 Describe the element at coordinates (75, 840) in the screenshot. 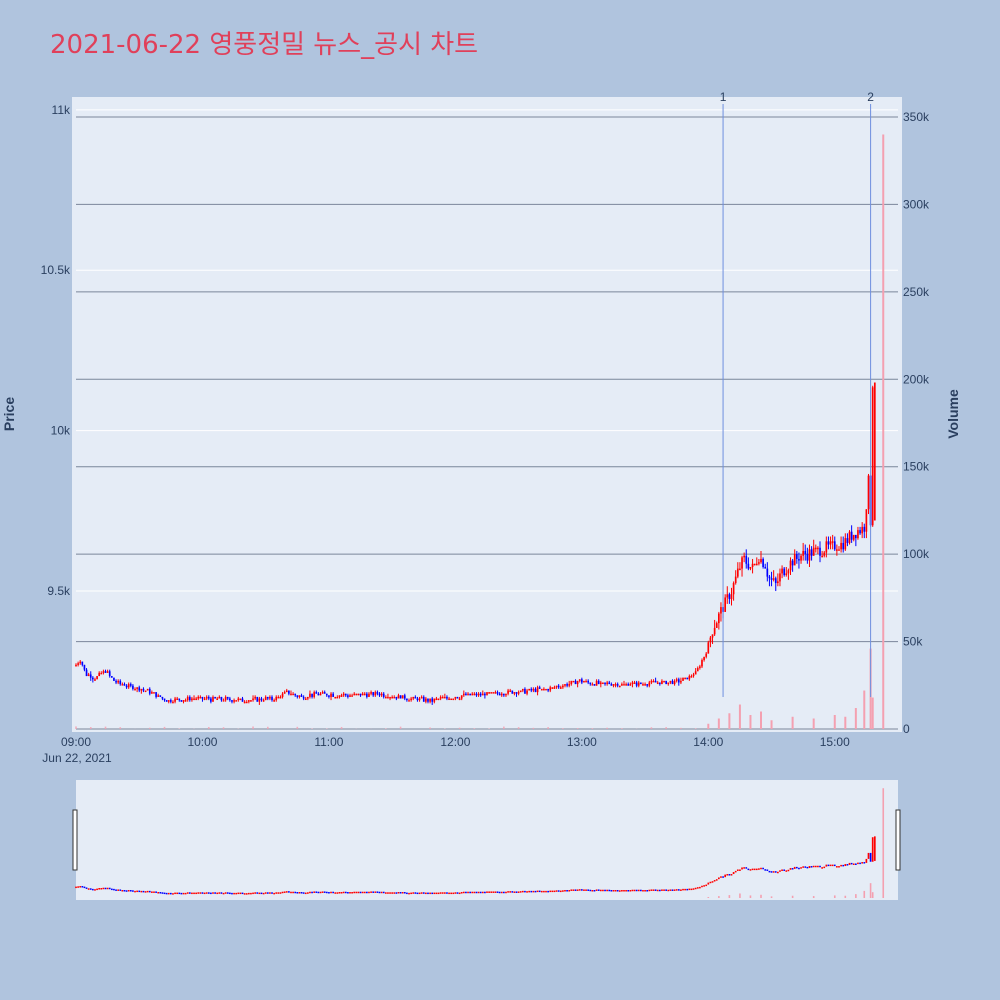

I see `range-slider-left-handle` at that location.